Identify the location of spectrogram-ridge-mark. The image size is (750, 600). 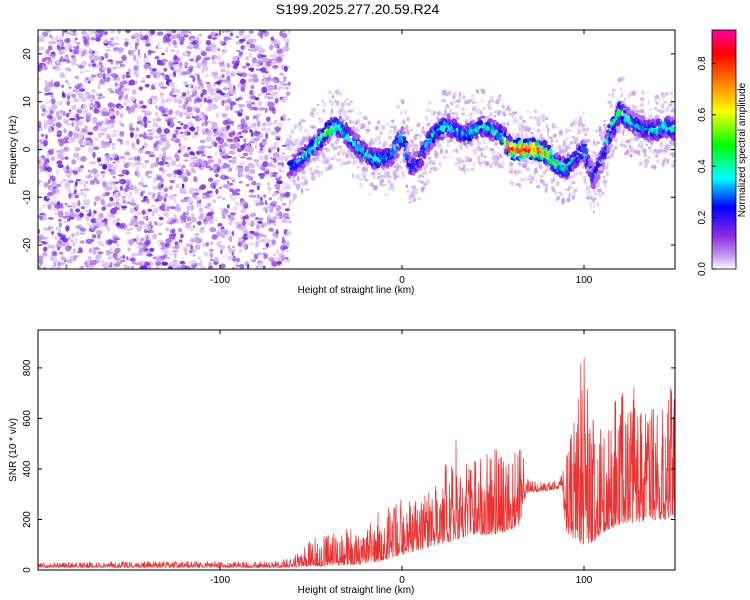
(397, 155).